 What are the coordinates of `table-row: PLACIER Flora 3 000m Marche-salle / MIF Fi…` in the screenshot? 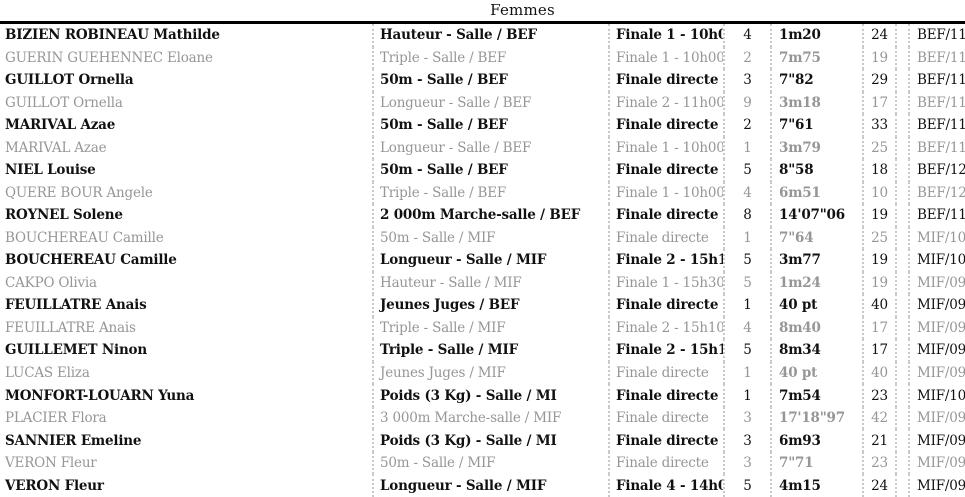 It's located at (482, 418).